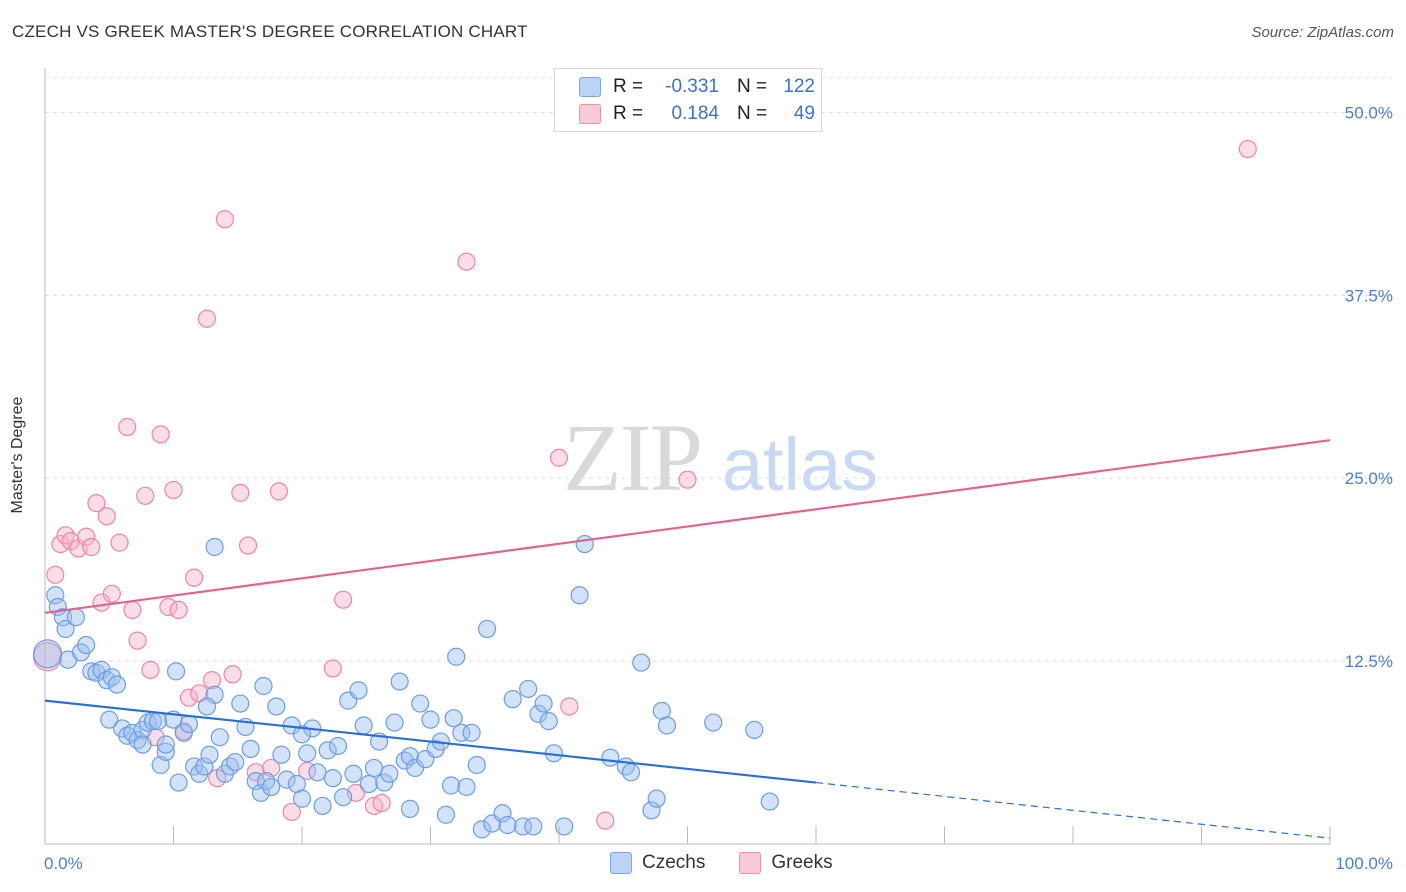  I want to click on y-tick-label: 50.0%, so click(1369, 112).